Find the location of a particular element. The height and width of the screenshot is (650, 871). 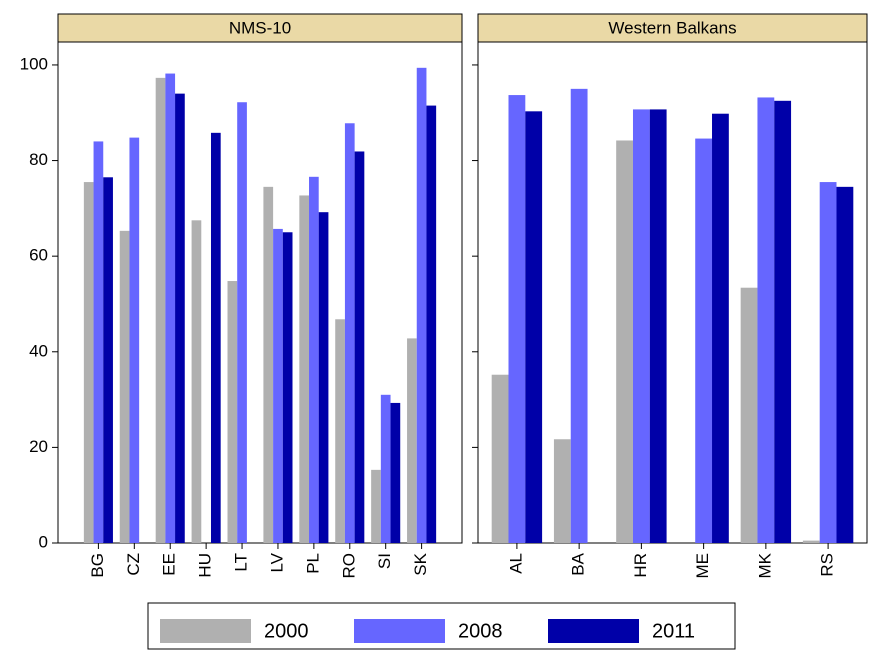

x-tick-label: RO is located at coordinates (348, 566).